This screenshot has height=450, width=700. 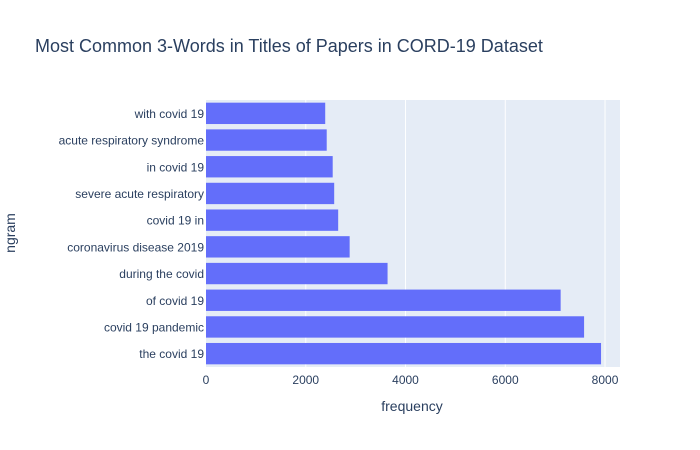 I want to click on y-tick-label: the covid 19, so click(x=171, y=354).